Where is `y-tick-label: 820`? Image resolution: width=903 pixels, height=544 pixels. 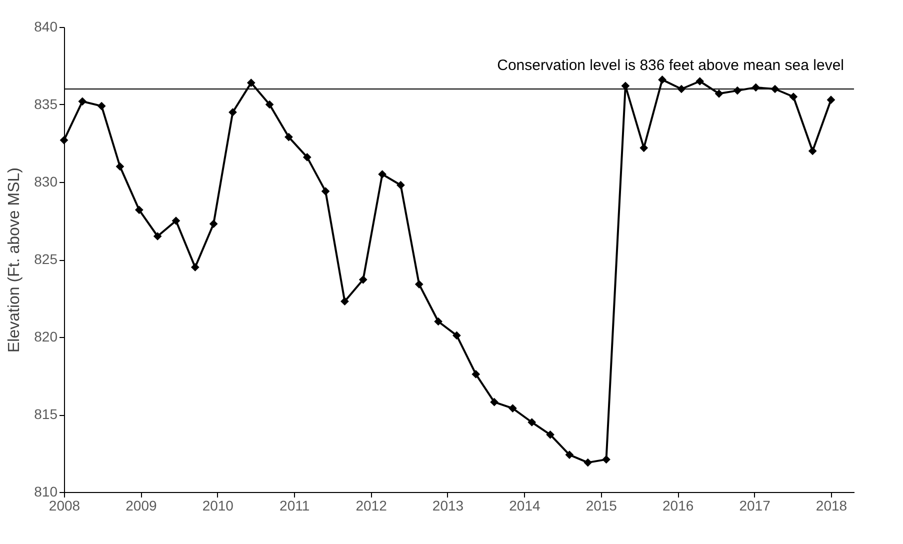 y-tick-label: 820 is located at coordinates (46, 336).